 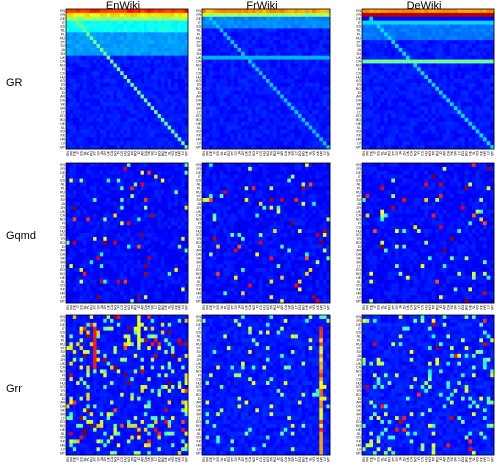 What do you see at coordinates (170, 153) in the screenshot?
I see `x-tick-label: SL` at bounding box center [170, 153].